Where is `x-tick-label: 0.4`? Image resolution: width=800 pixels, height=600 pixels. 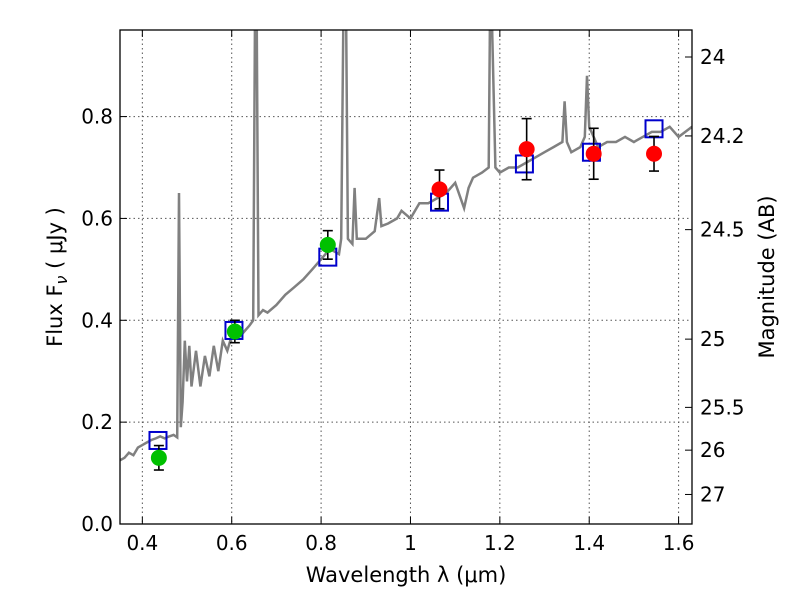
x-tick-label: 0.4 is located at coordinates (142, 543).